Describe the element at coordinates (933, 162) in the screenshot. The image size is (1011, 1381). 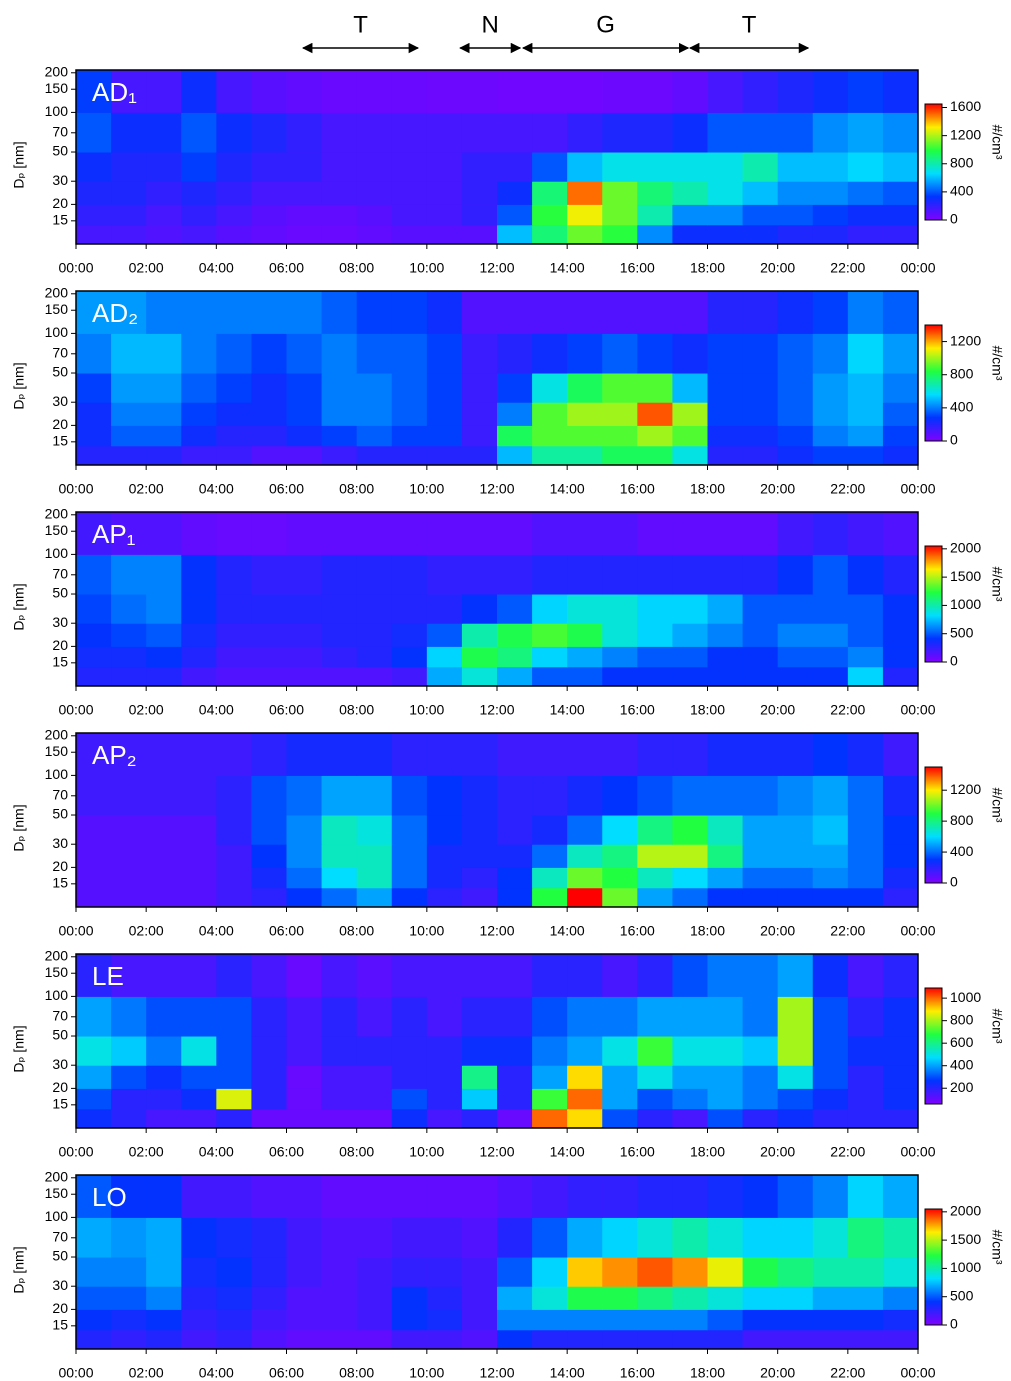
I see `colorbar` at that location.